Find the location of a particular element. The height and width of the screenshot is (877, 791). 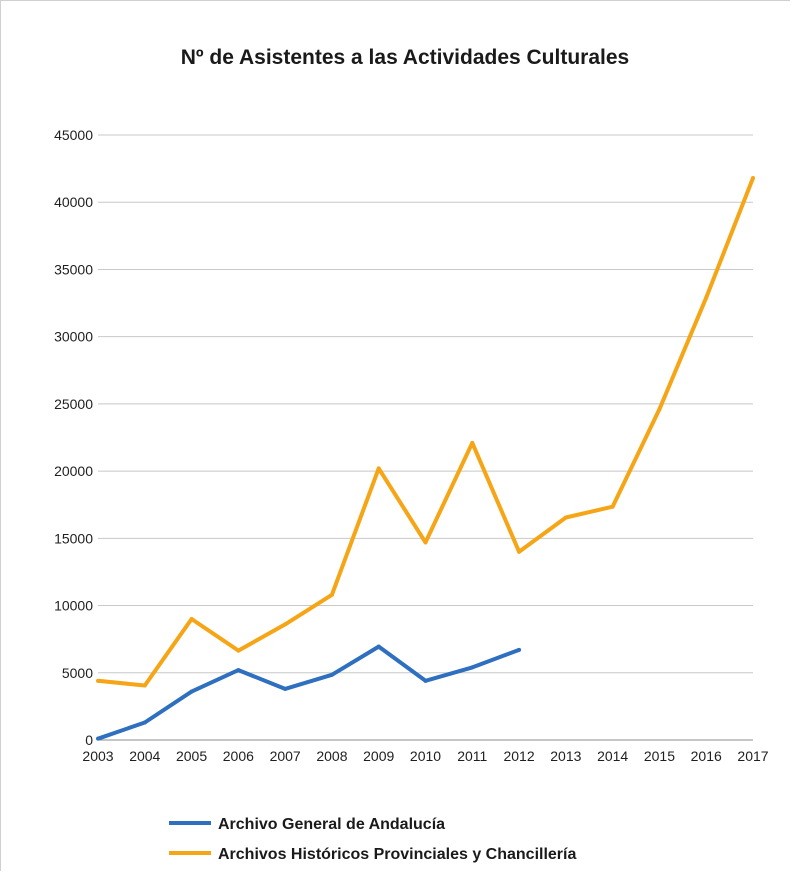

y-tick-label: 45000 is located at coordinates (73, 135).